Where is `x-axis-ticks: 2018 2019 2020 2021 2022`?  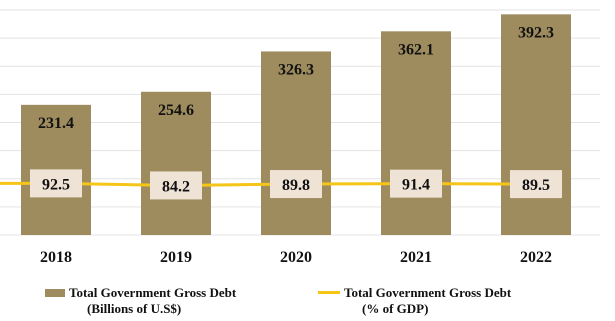
x-axis-ticks: 2018 2019 2020 2021 2022 is located at coordinates (296, 257).